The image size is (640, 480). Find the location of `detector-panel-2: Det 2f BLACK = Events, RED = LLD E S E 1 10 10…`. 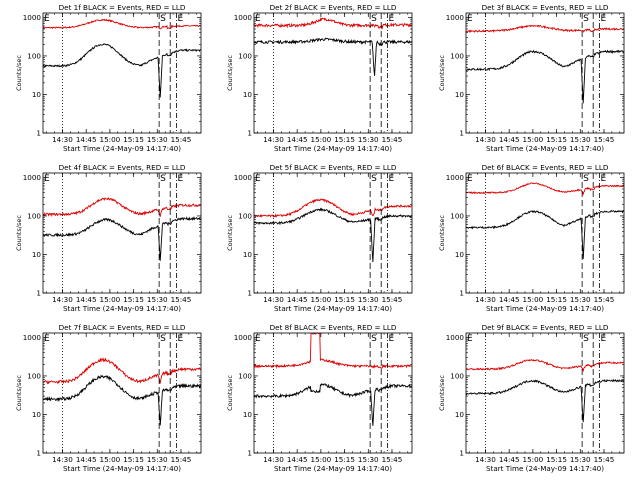

detector-panel-2: Det 2f BLACK = Events, RED = LLD E S E 1 10 10… is located at coordinates (319, 78).